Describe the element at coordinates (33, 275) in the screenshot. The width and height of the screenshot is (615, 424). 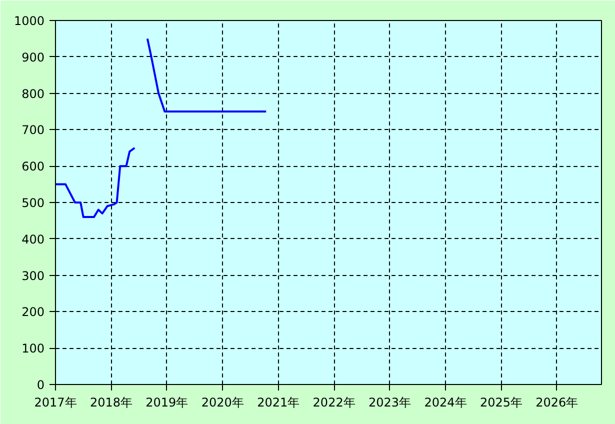
I see `y-tick-label: 300` at that location.